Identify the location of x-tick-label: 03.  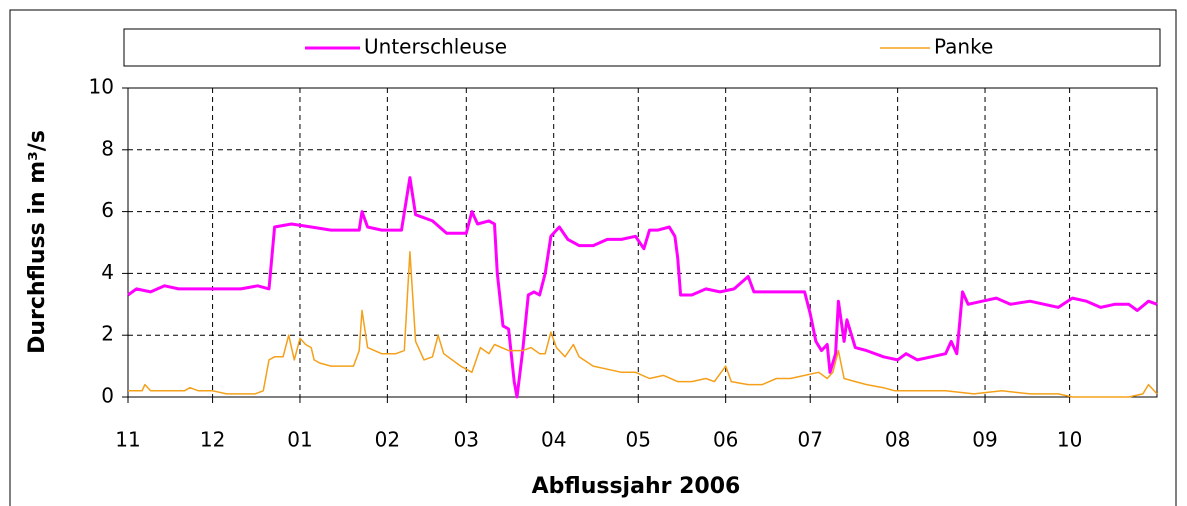
(466, 440).